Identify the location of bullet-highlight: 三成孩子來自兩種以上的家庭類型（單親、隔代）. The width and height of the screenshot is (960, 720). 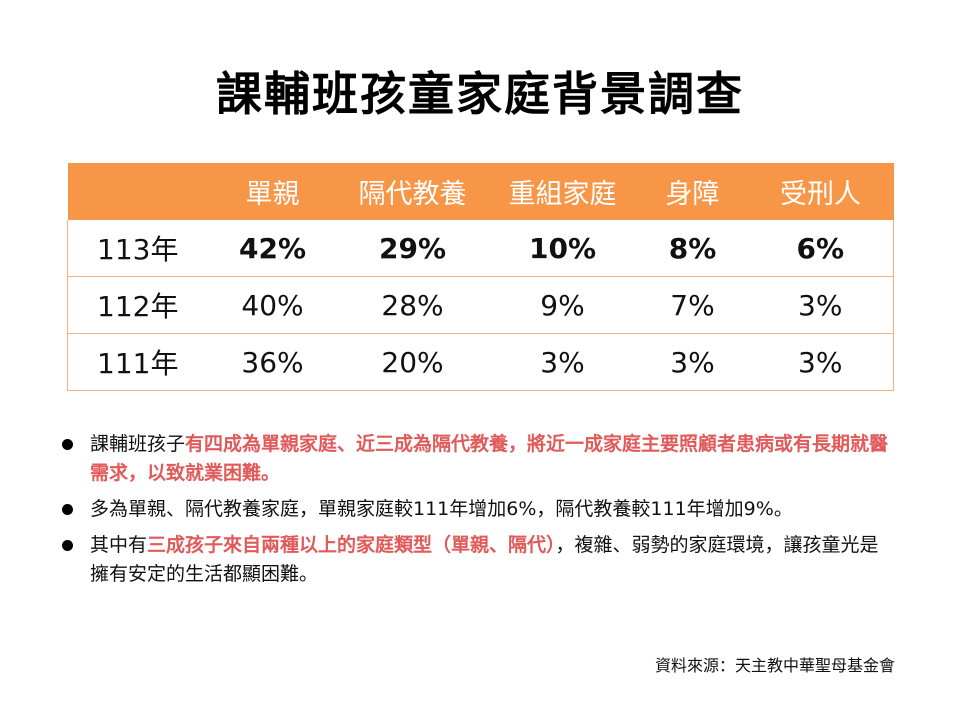
(351, 545).